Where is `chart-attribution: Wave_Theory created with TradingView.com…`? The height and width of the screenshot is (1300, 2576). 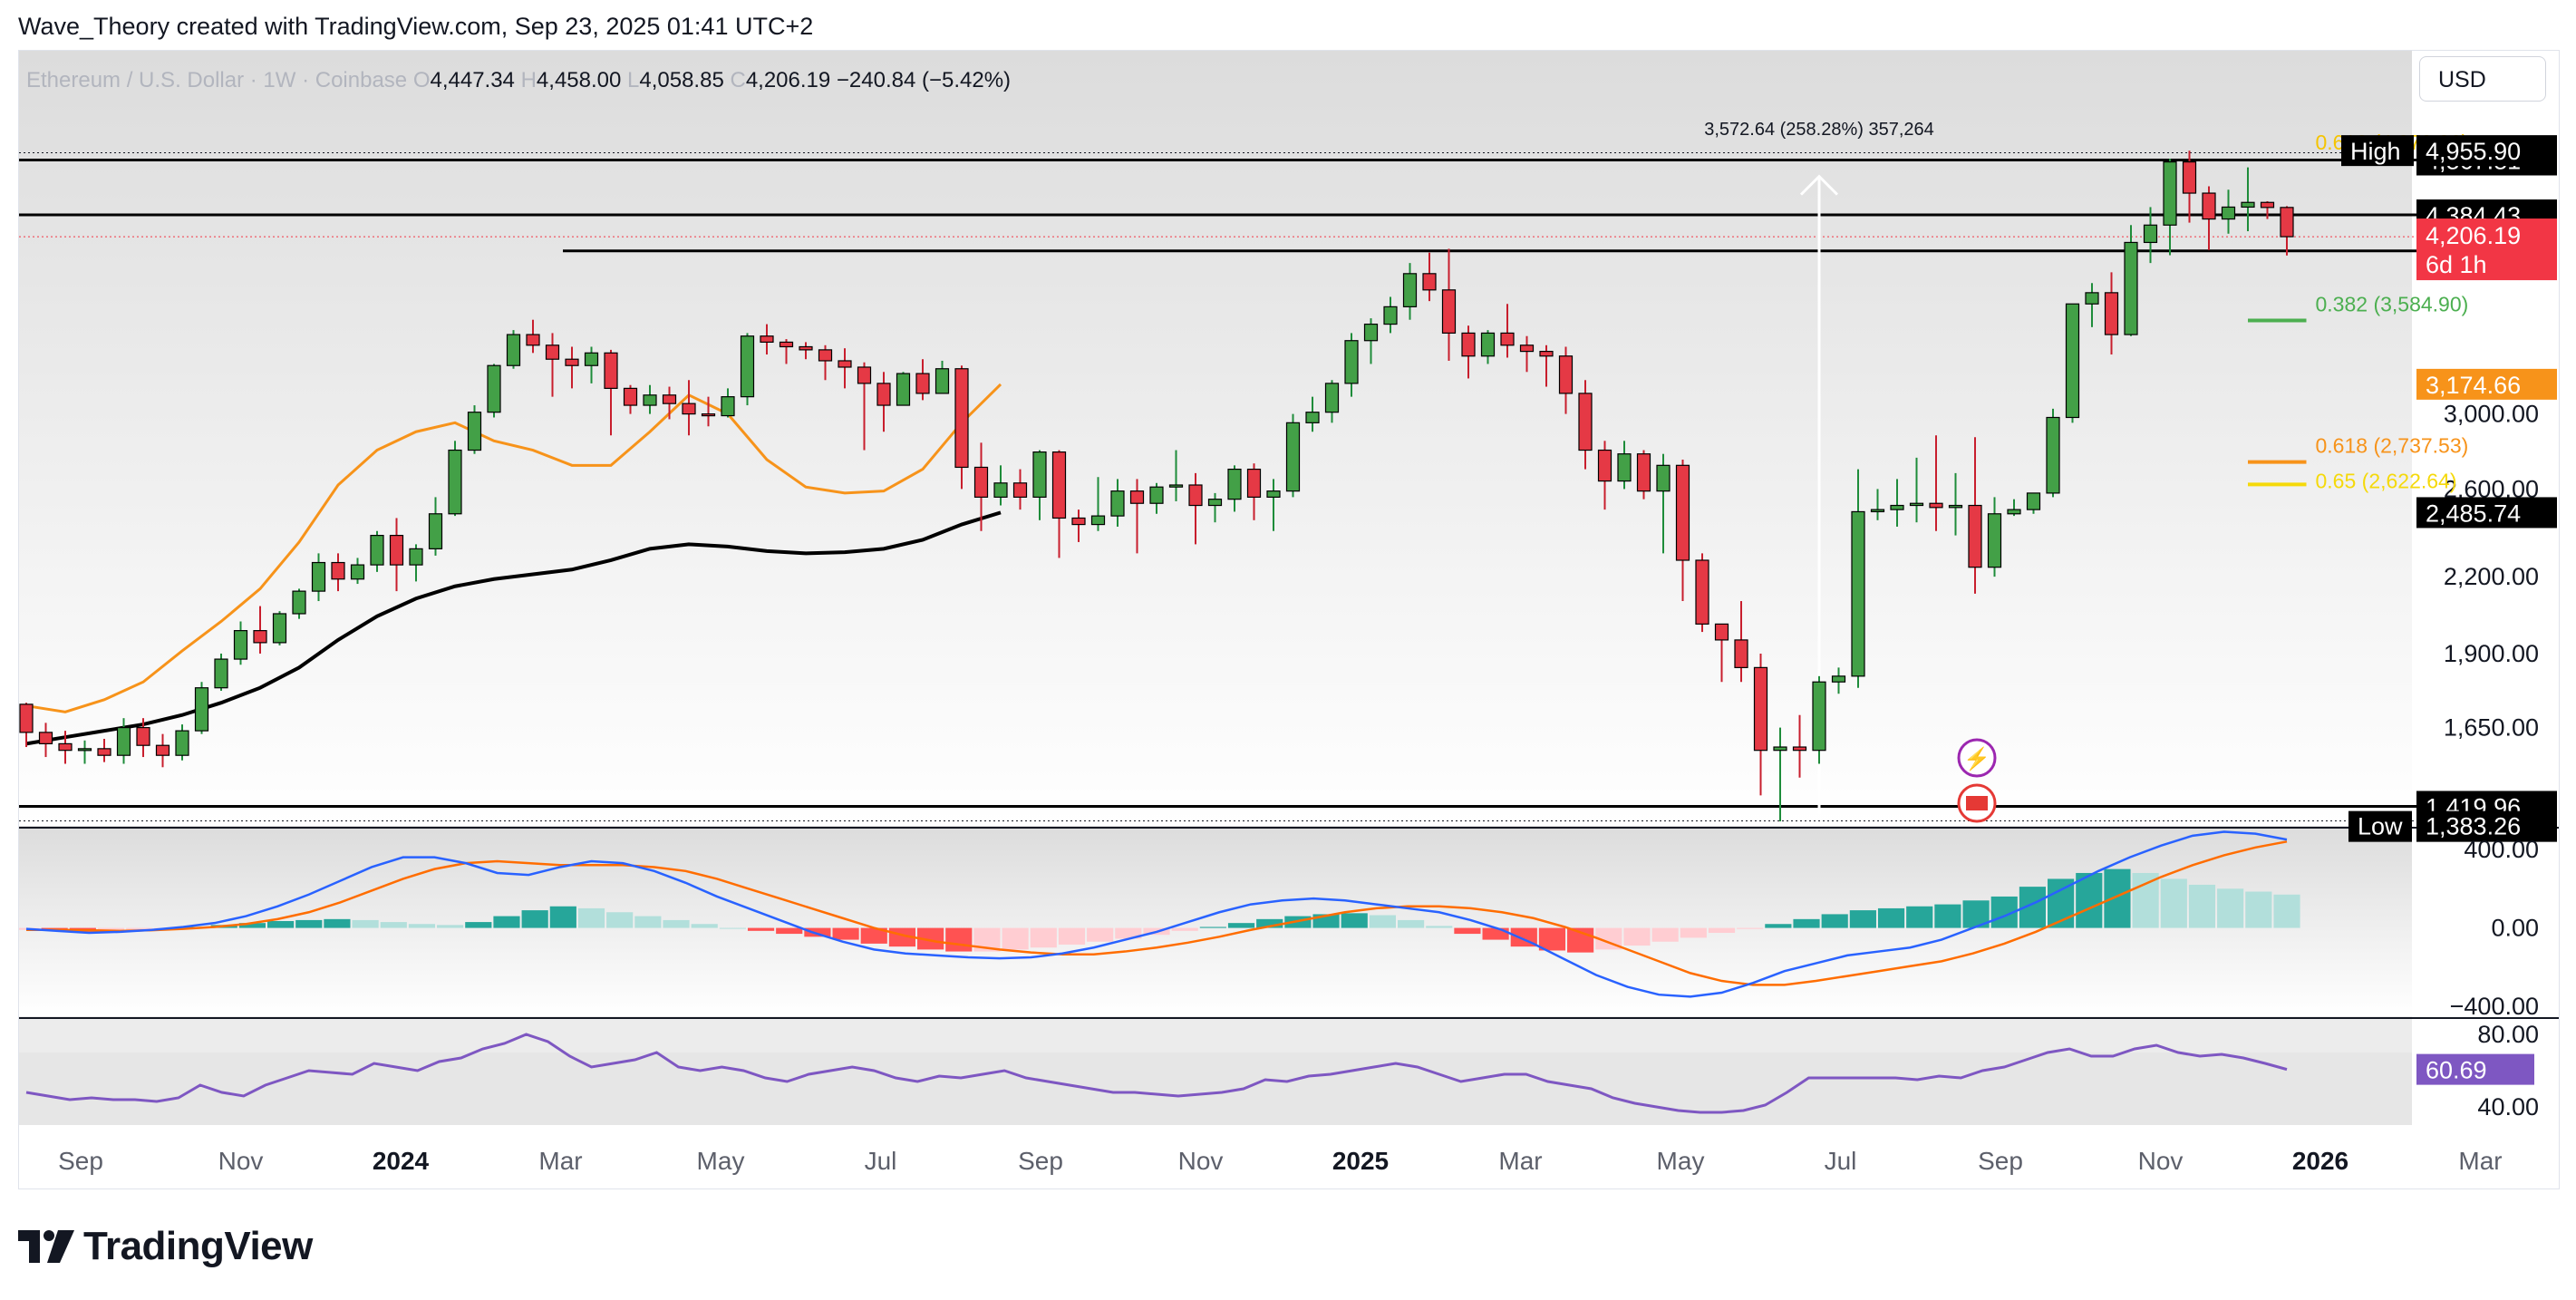 chart-attribution: Wave_Theory created with TradingView.com… is located at coordinates (416, 27).